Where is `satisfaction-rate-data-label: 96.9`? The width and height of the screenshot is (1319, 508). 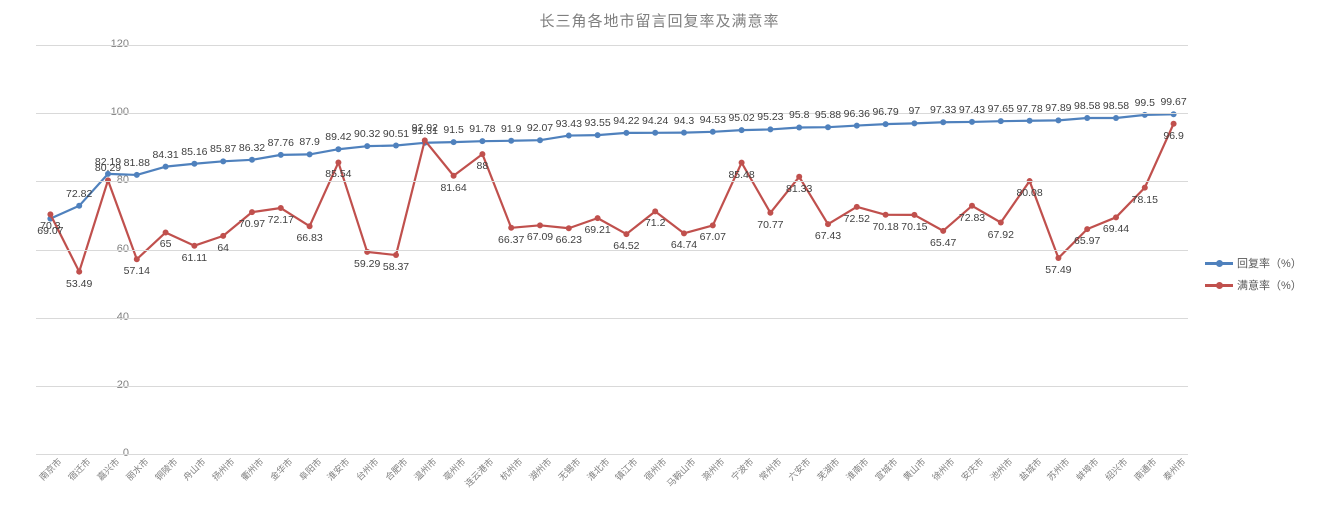 satisfaction-rate-data-label: 96.9 is located at coordinates (1173, 135).